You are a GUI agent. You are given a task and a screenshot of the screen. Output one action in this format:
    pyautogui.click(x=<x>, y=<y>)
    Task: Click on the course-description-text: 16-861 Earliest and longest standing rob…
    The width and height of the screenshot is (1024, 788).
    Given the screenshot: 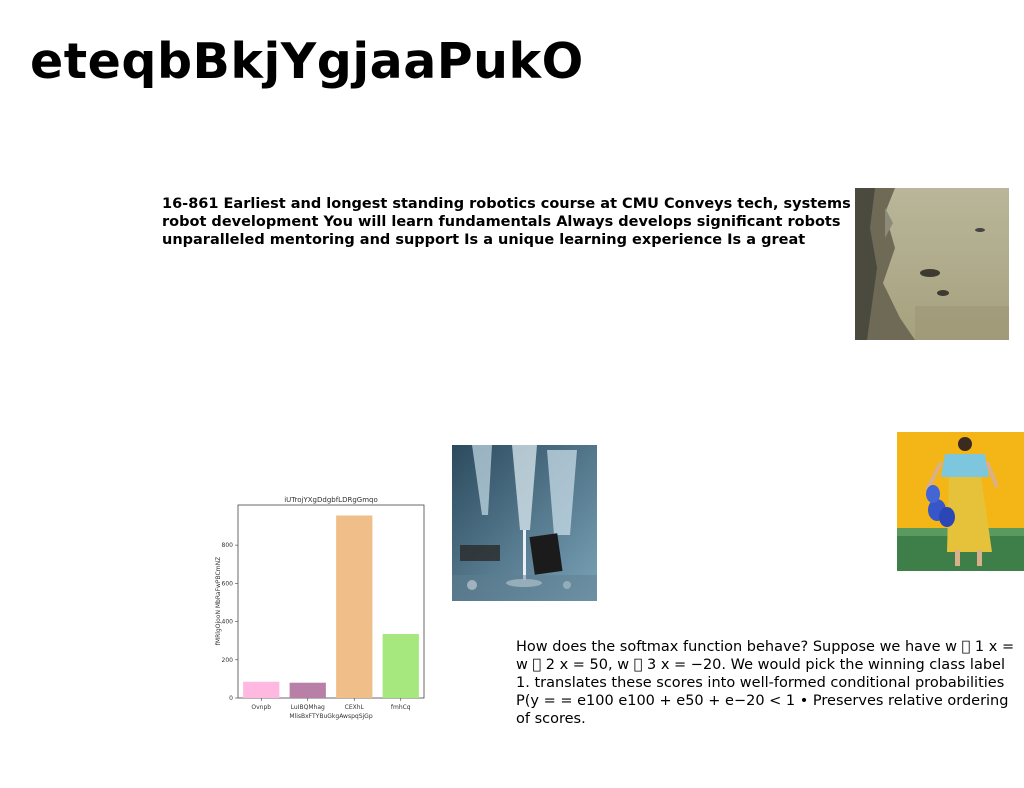 What is the action you would take?
    pyautogui.click(x=506, y=222)
    